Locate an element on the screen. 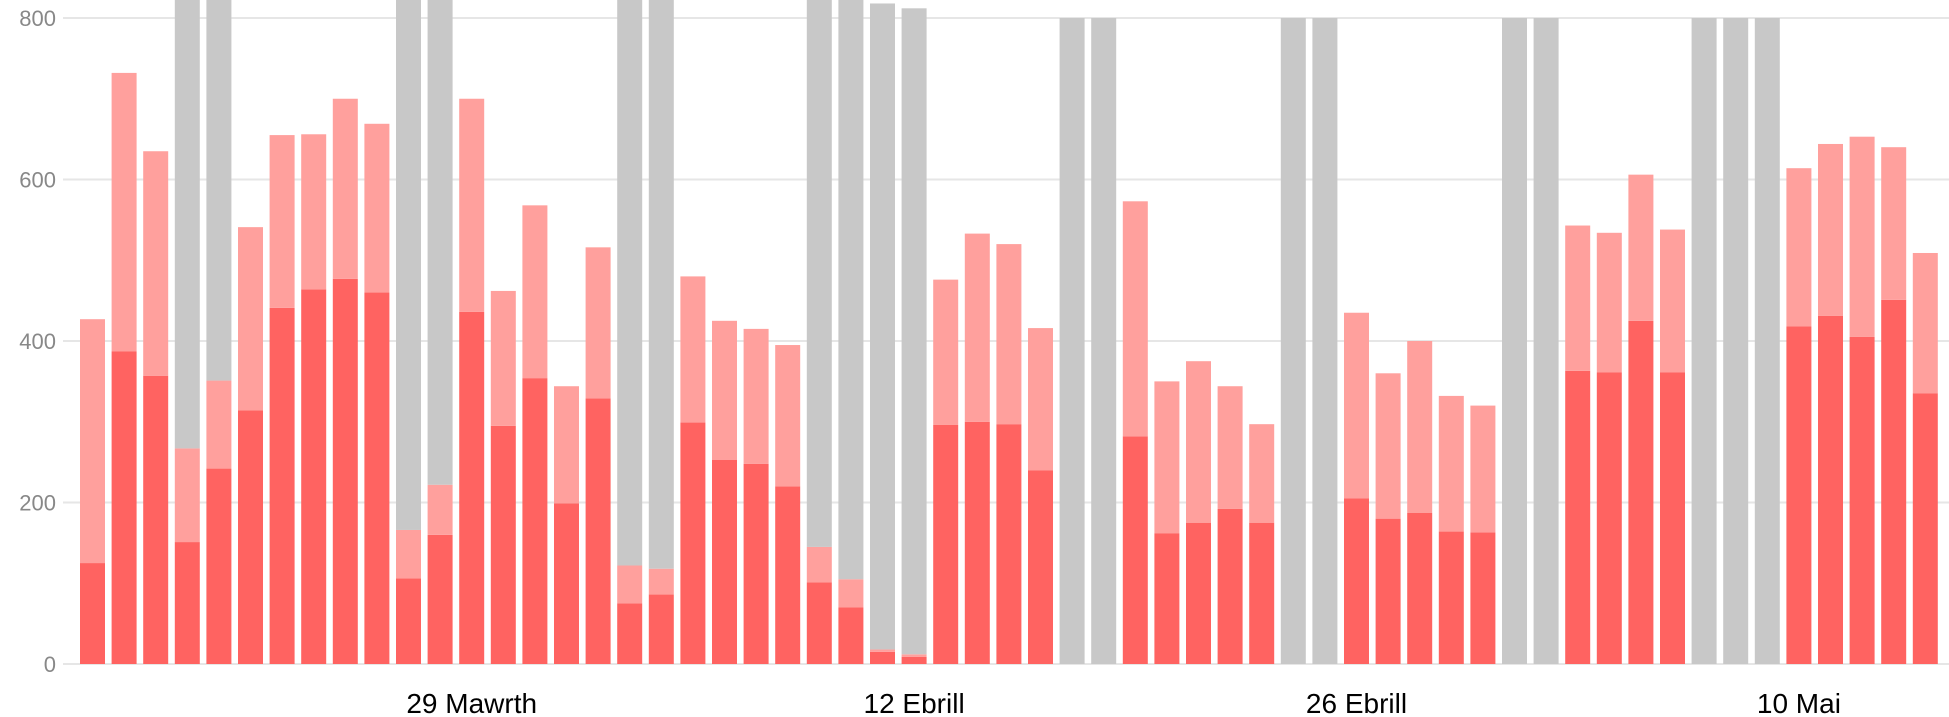  y-axis-ticks: 0 200 400 600 800 is located at coordinates (37, 341).